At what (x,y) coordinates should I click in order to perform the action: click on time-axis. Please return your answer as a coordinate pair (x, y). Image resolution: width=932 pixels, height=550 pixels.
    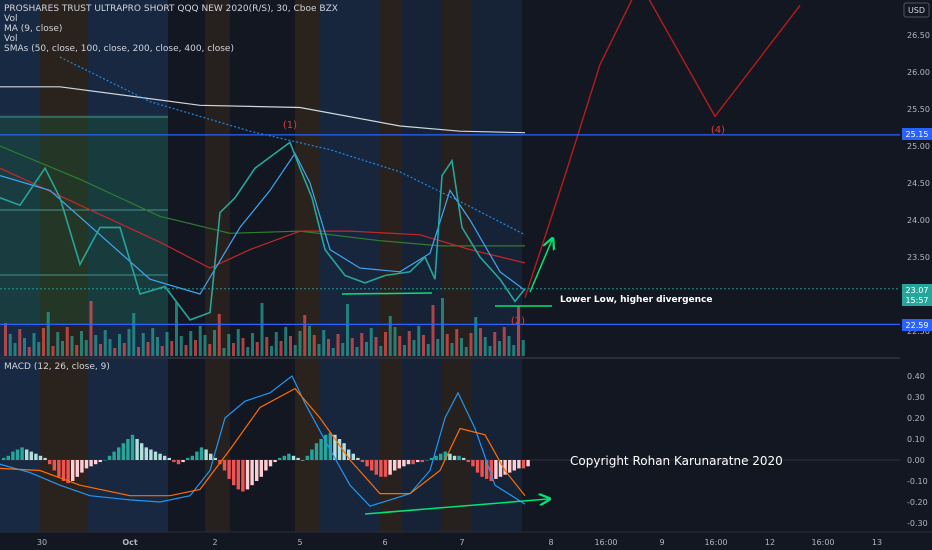
    Looking at the image, I should click on (466, 541).